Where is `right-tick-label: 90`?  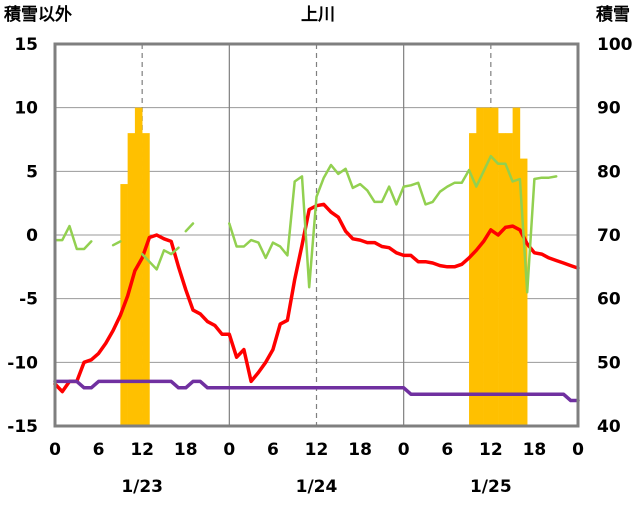 right-tick-label: 90 is located at coordinates (609, 109).